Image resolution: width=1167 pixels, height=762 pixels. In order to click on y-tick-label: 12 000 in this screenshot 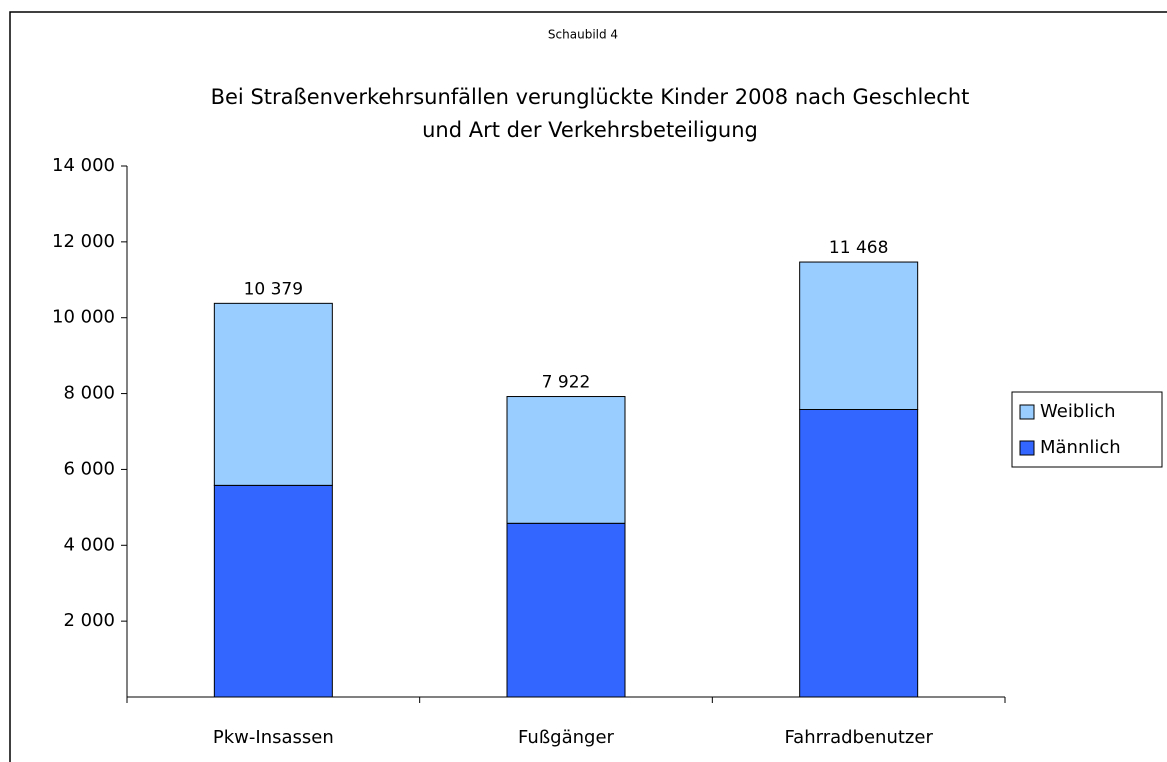, I will do `click(83, 241)`.